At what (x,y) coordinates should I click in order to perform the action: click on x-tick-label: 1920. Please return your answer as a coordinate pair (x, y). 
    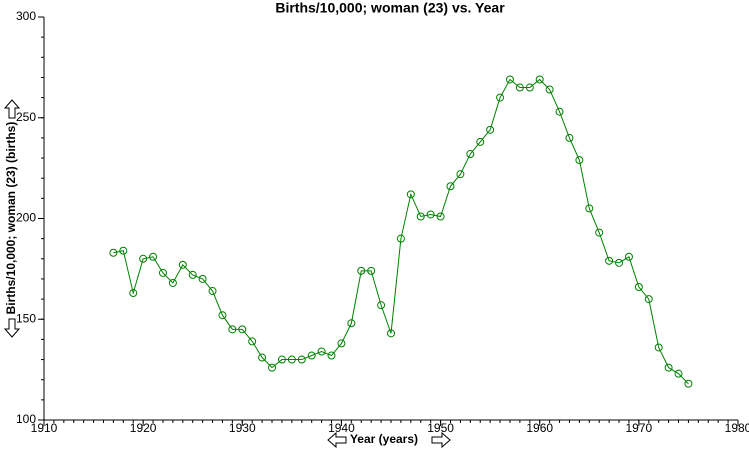
    Looking at the image, I should click on (143, 428).